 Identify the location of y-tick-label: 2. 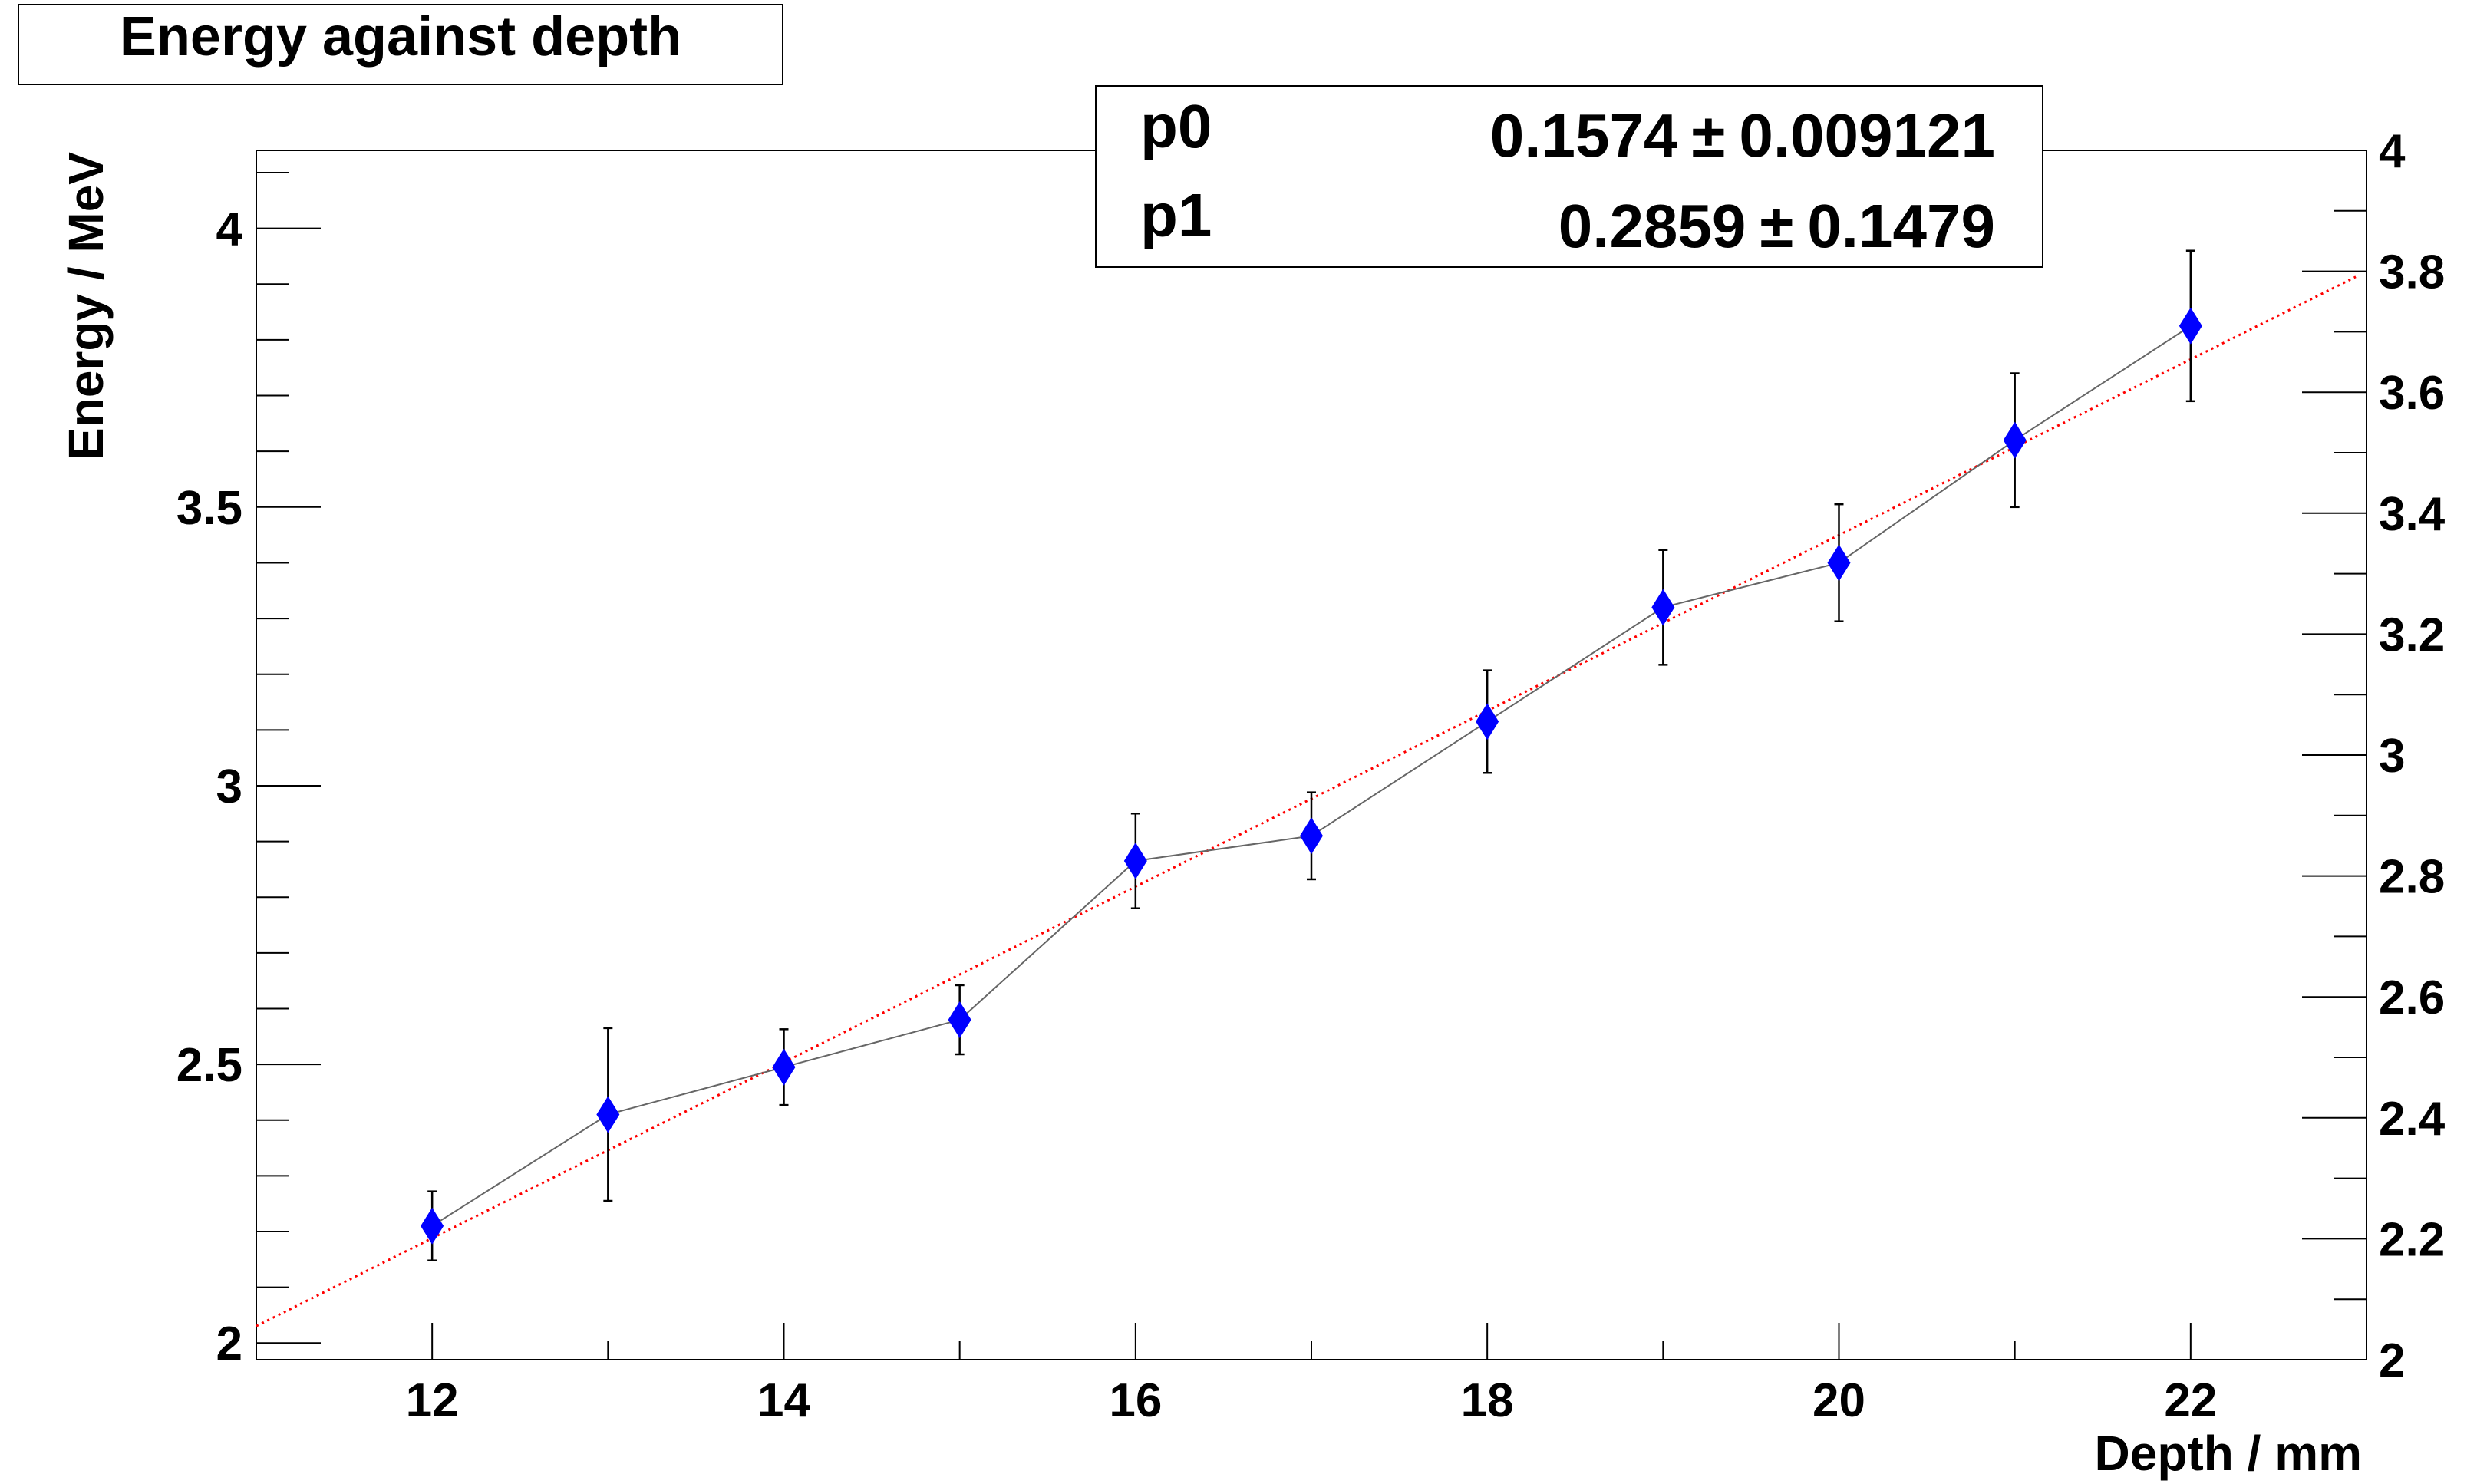
(229, 1343).